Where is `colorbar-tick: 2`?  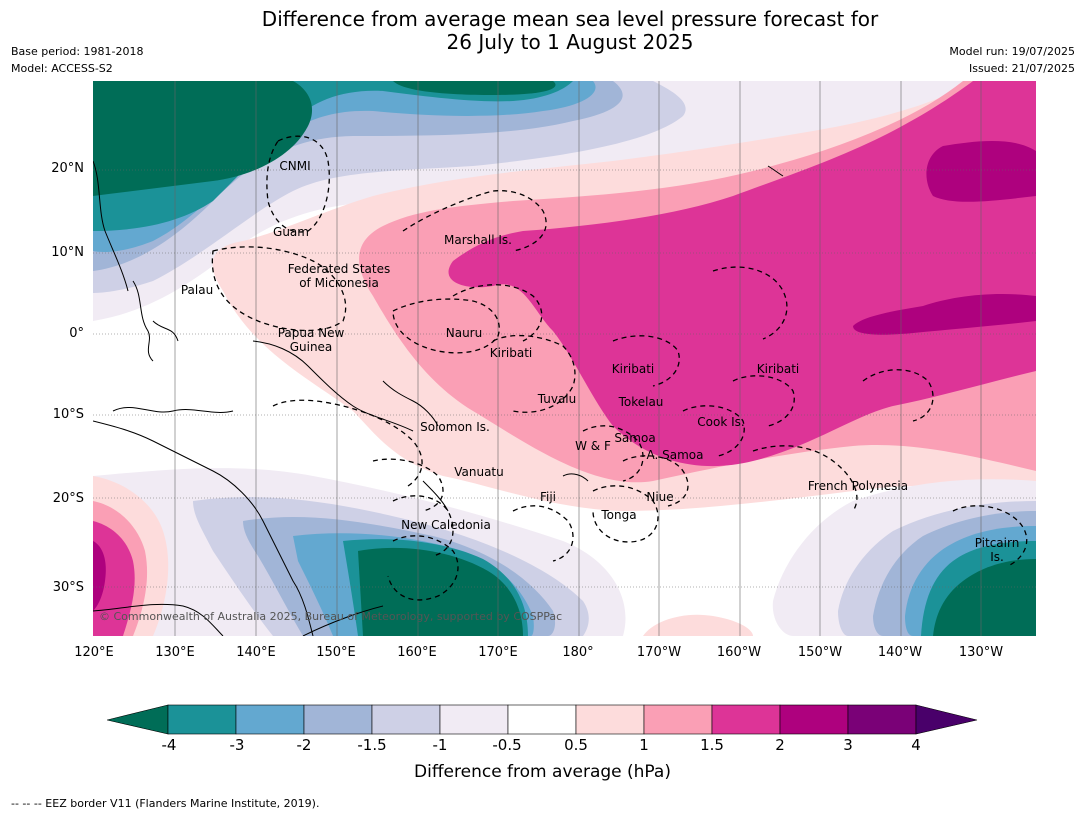 colorbar-tick: 2 is located at coordinates (780, 745).